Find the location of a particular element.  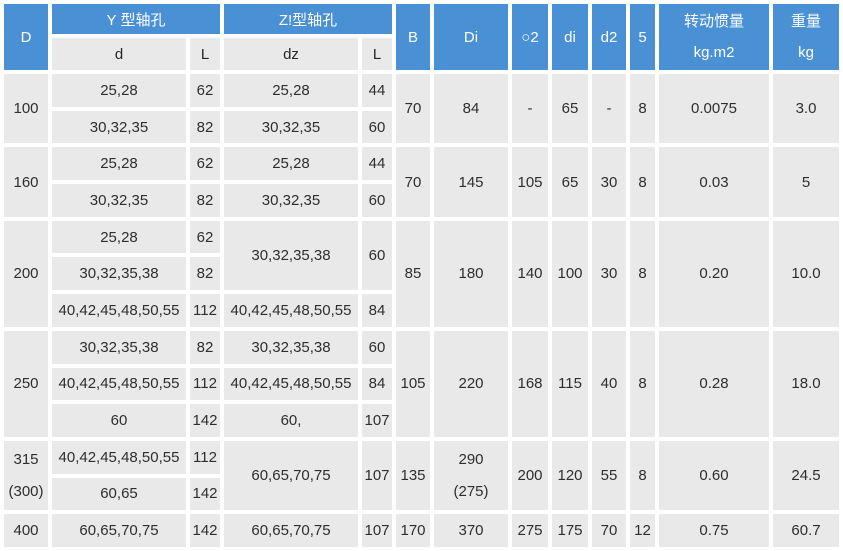

table-cell: 30 is located at coordinates (609, 182).